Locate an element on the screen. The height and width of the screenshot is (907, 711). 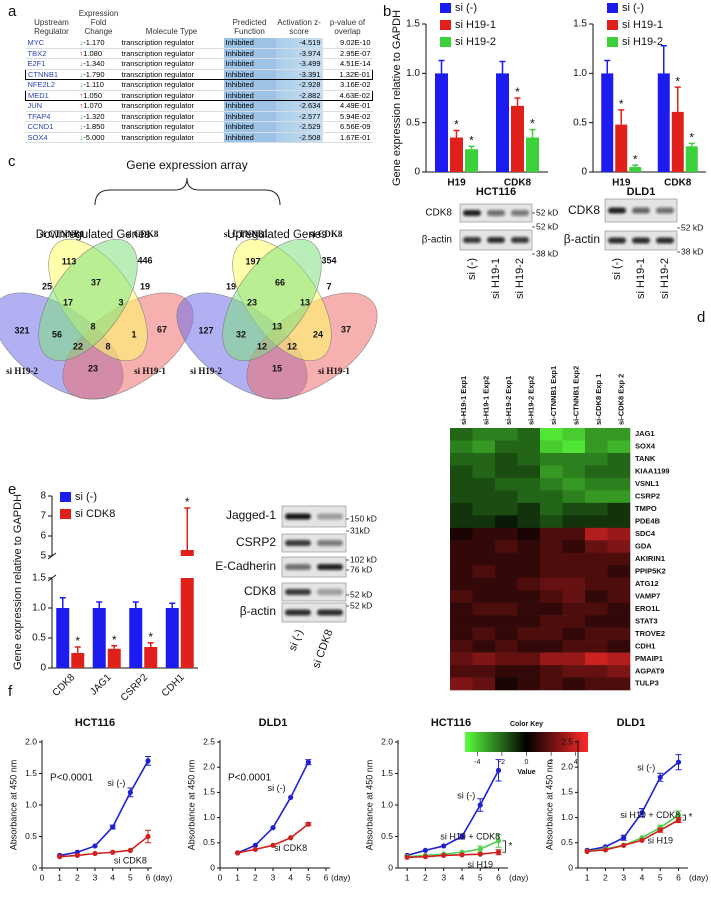
row-label: STAT3 is located at coordinates (646, 620).